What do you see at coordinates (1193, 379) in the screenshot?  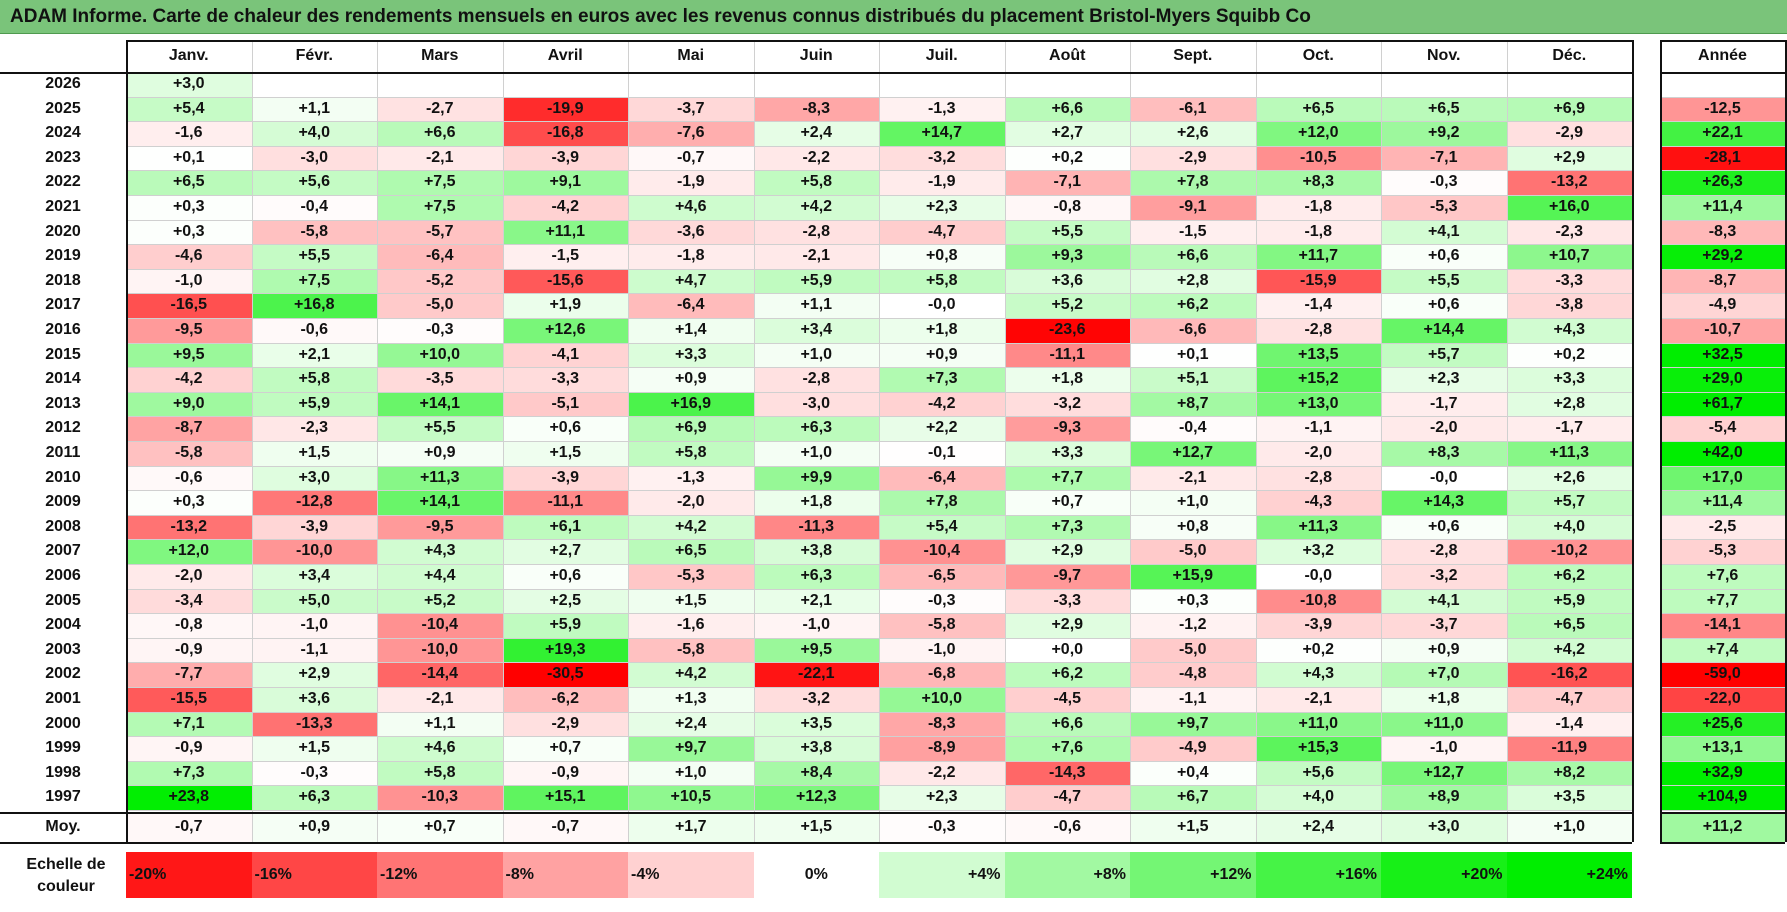 I see `heat-cell: +5,1` at bounding box center [1193, 379].